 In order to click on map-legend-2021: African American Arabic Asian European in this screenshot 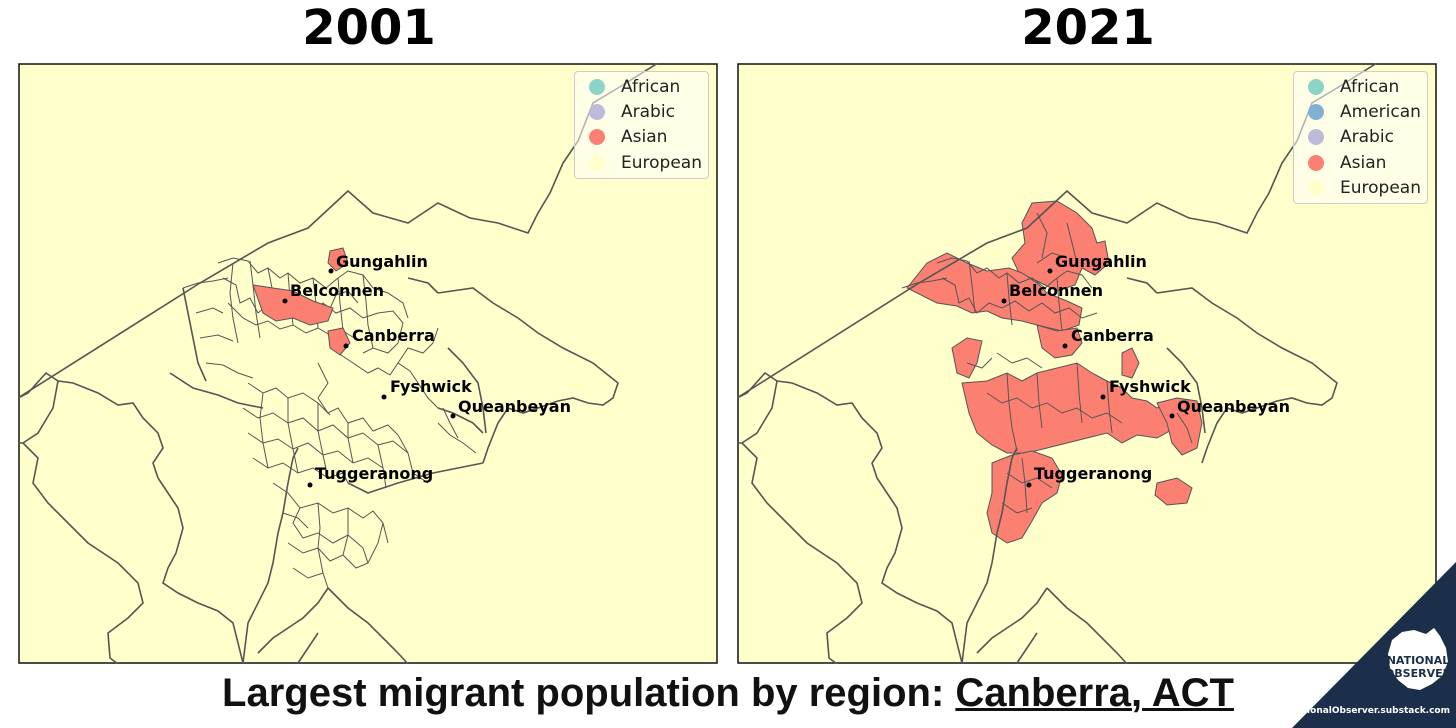, I will do `click(1360, 137)`.